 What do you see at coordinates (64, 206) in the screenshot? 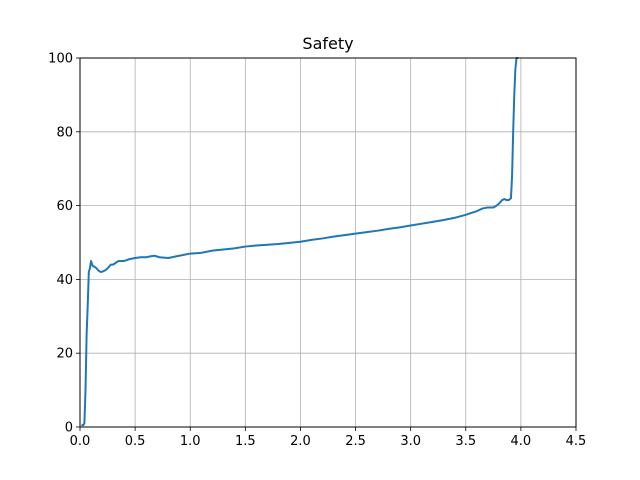
I see `y-tick-label: 60` at bounding box center [64, 206].